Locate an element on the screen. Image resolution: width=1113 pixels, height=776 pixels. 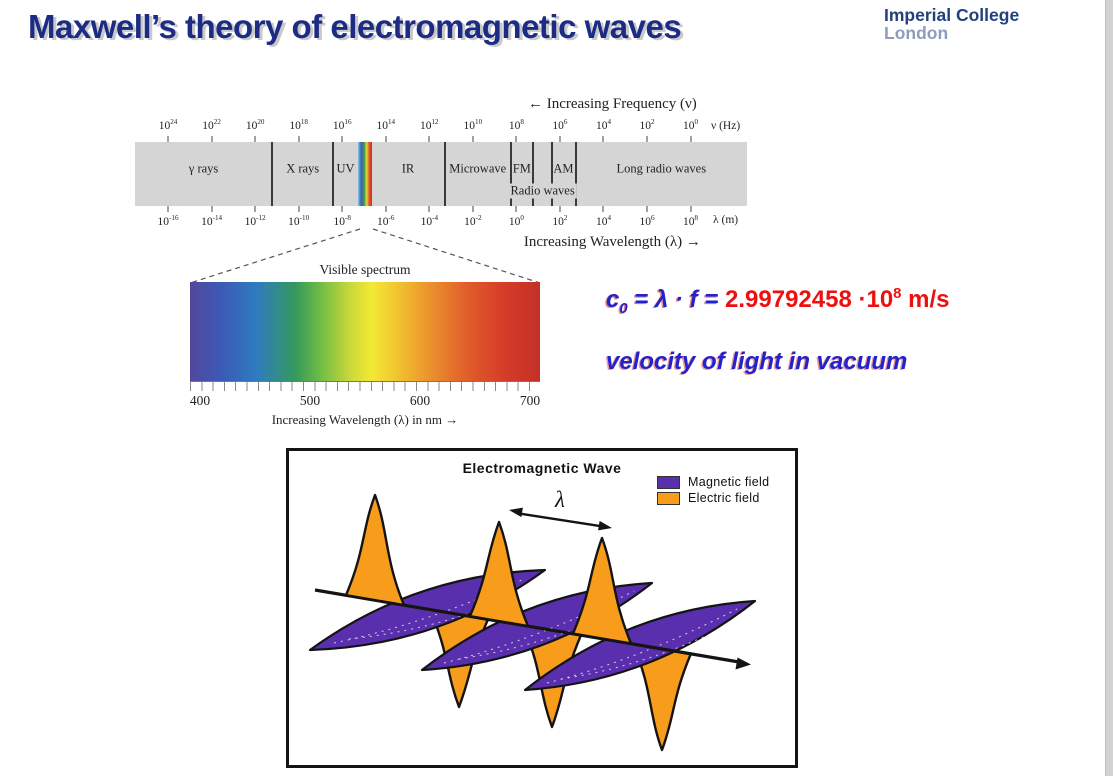
scale-tick-label: 10²⁴ is located at coordinates (168, 125).